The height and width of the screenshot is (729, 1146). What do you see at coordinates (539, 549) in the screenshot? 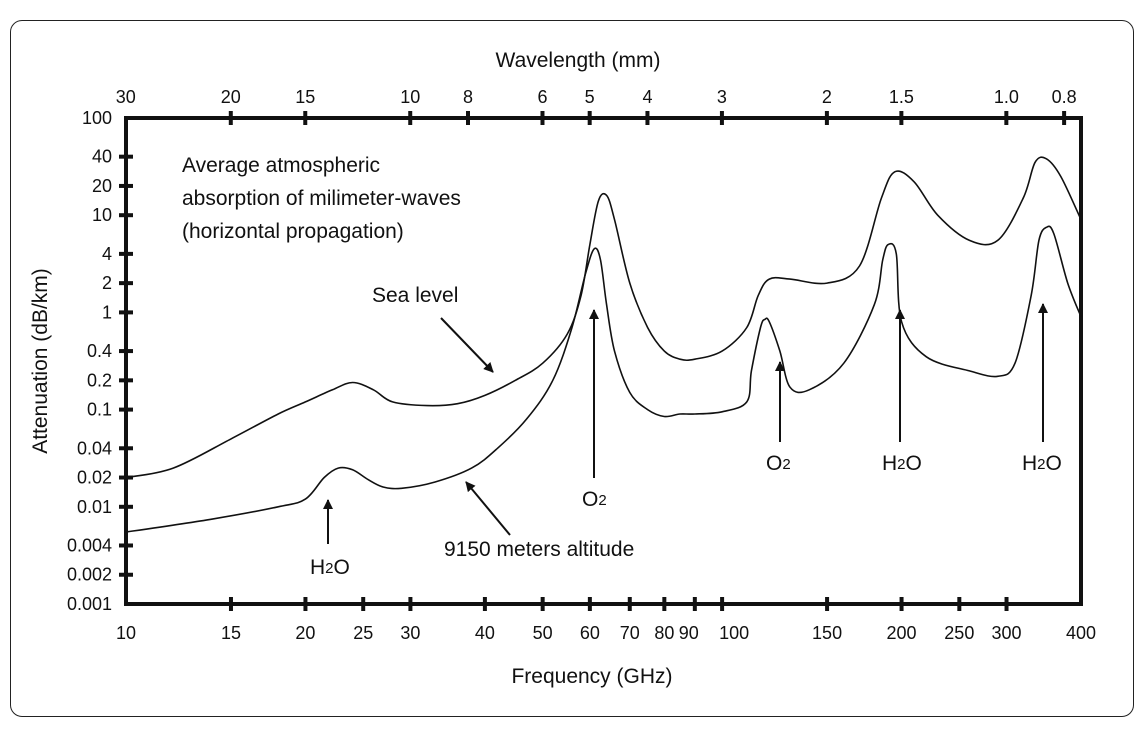
I see `altitude-label: 9150 meters altitude` at bounding box center [539, 549].